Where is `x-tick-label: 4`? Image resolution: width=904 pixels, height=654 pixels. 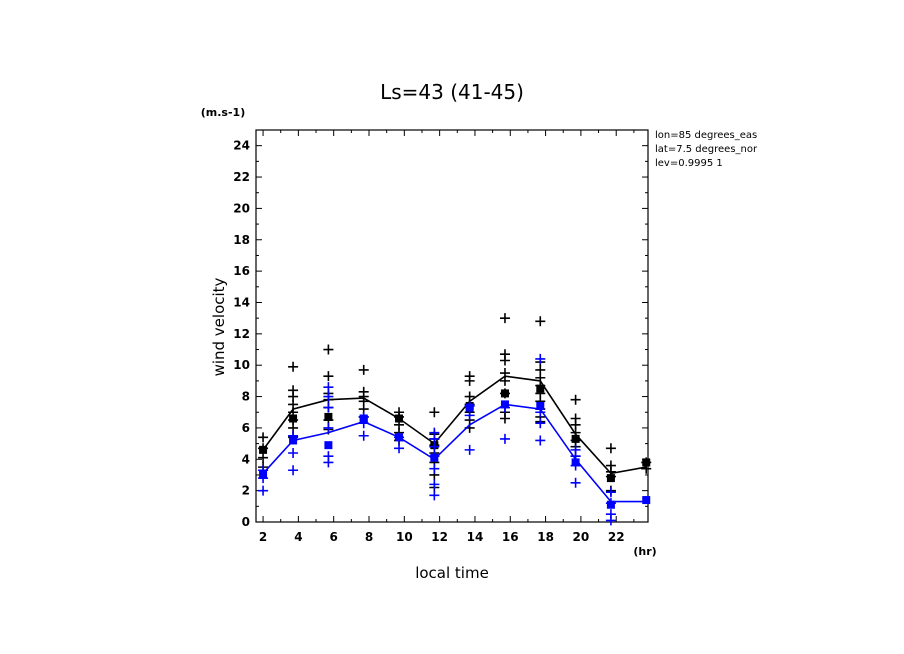
x-tick-label: 4 is located at coordinates (298, 537).